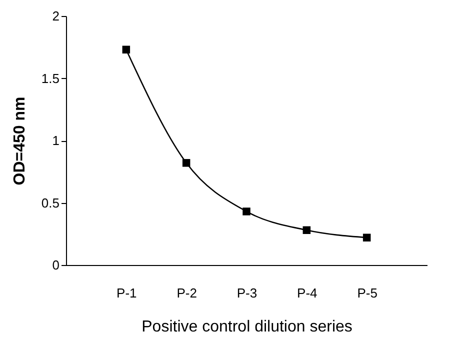 This screenshot has height=342, width=458. I want to click on y-tick-label: 2, so click(56, 16).